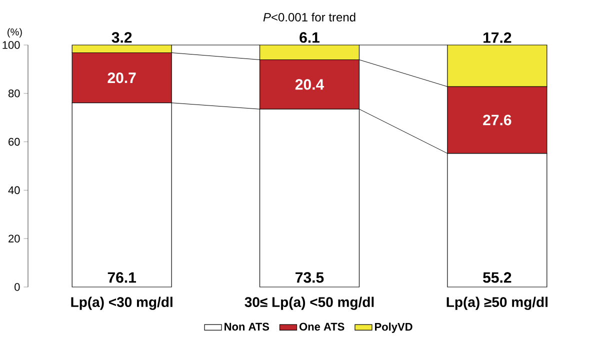  I want to click on legend-label: One ATS, so click(322, 326).